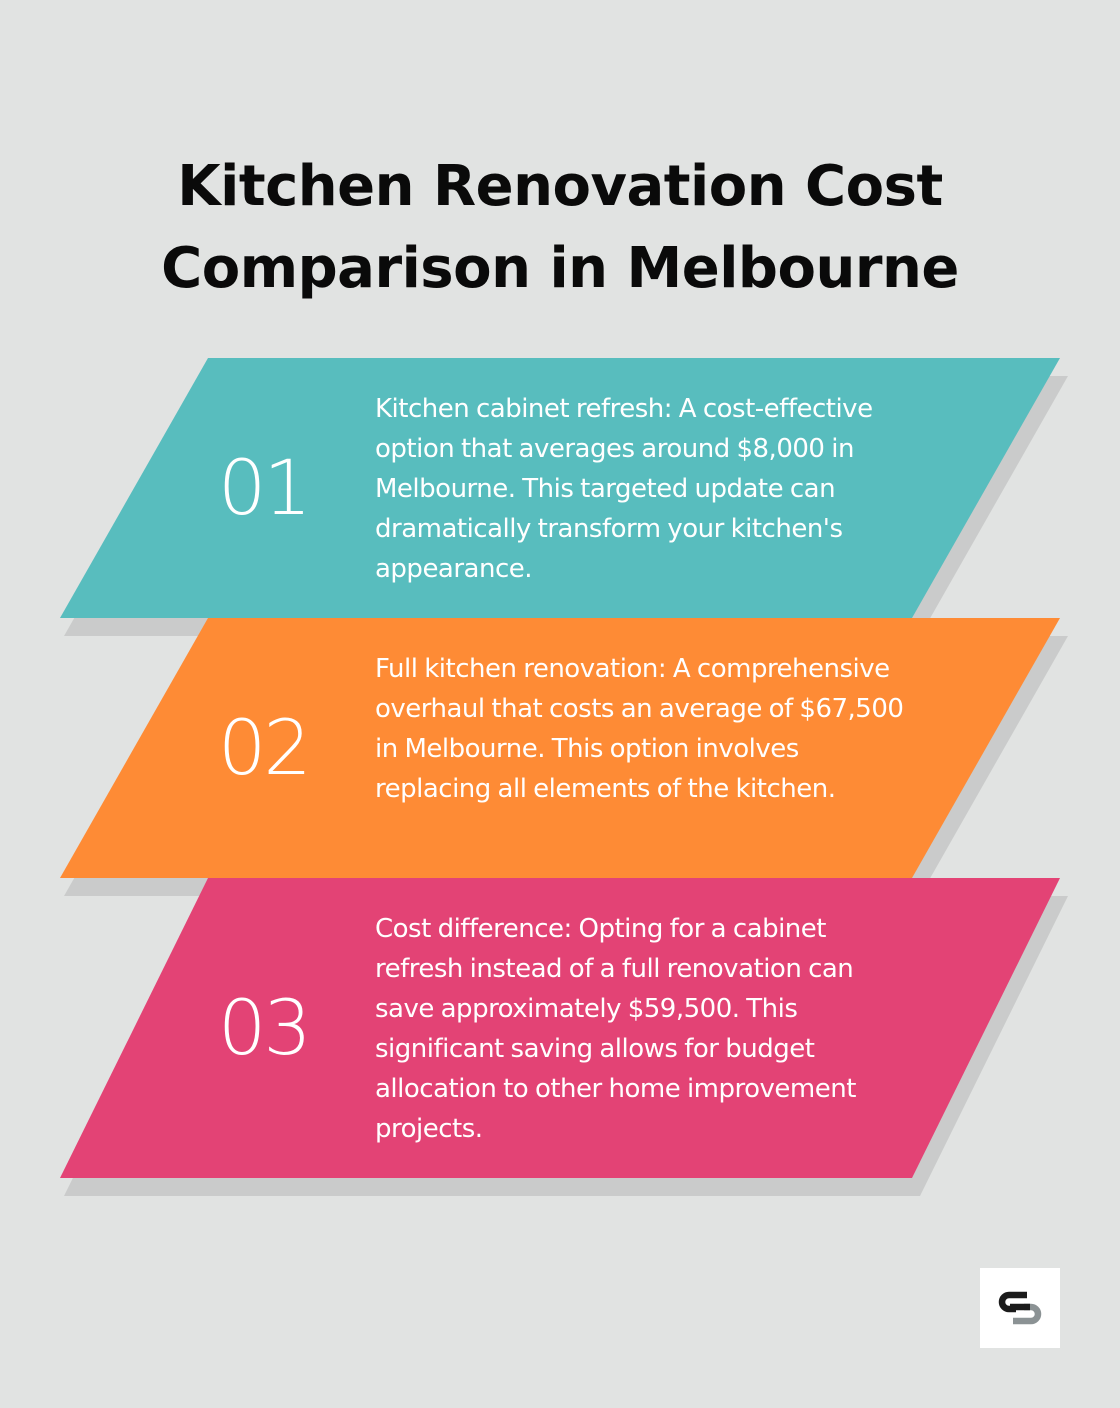  Describe the element at coordinates (560, 268) in the screenshot. I see `title-line-2: Comparison in Melbourne` at that location.